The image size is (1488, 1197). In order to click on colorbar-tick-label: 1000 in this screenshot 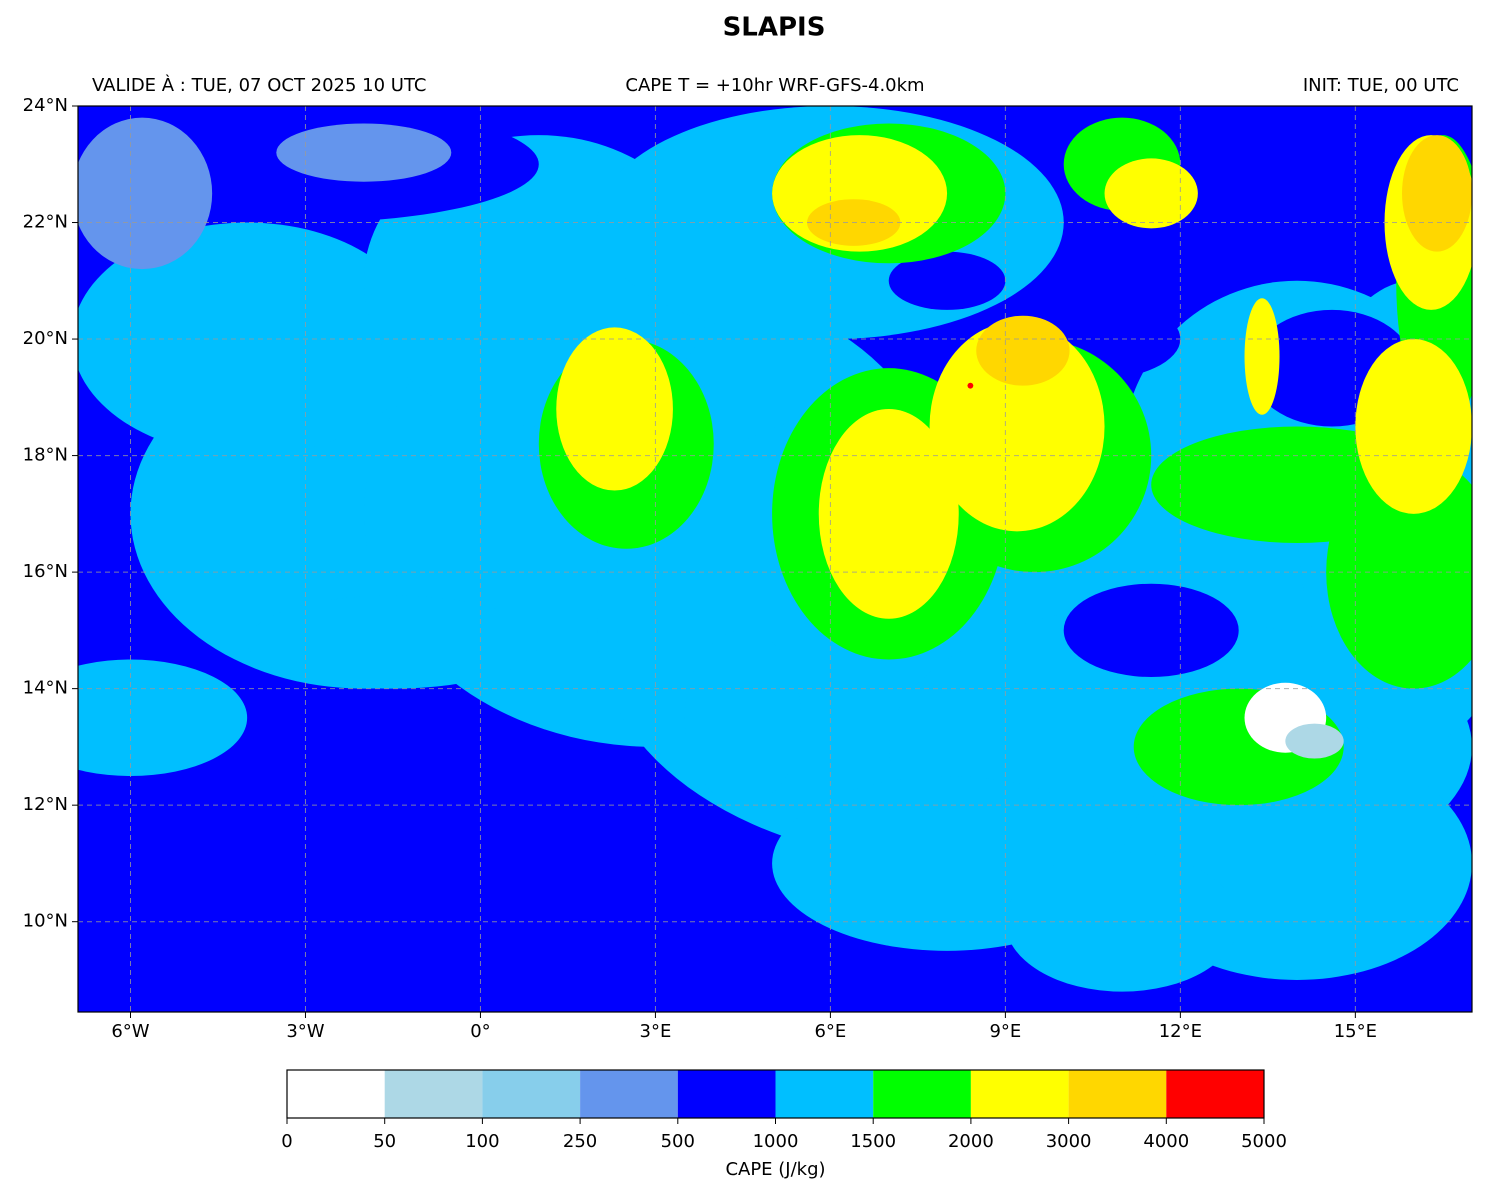, I will do `click(776, 1141)`.